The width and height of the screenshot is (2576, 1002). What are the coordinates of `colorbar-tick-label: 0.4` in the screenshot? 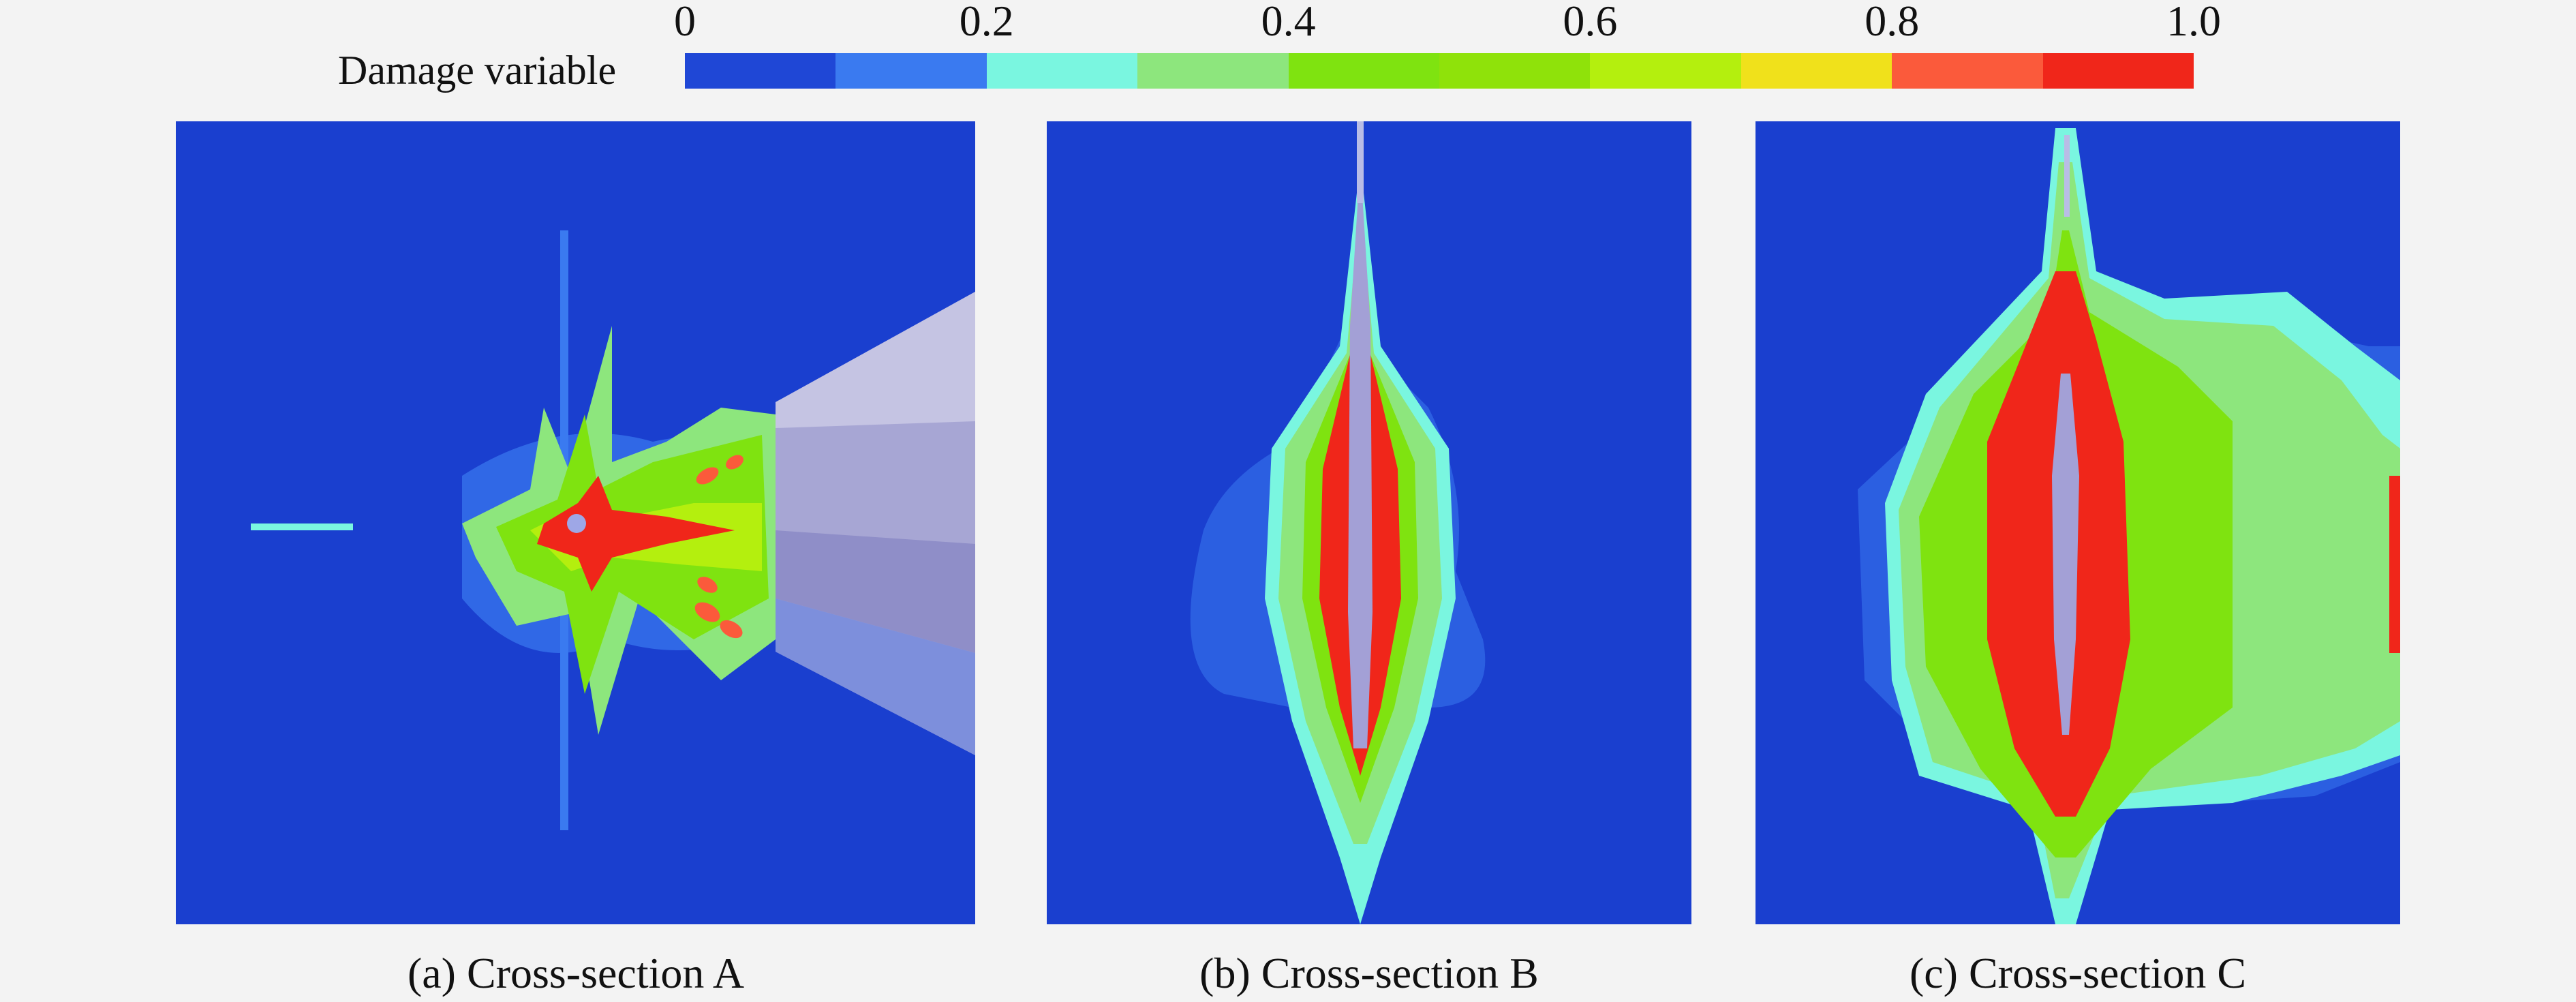 It's located at (1288, 22).